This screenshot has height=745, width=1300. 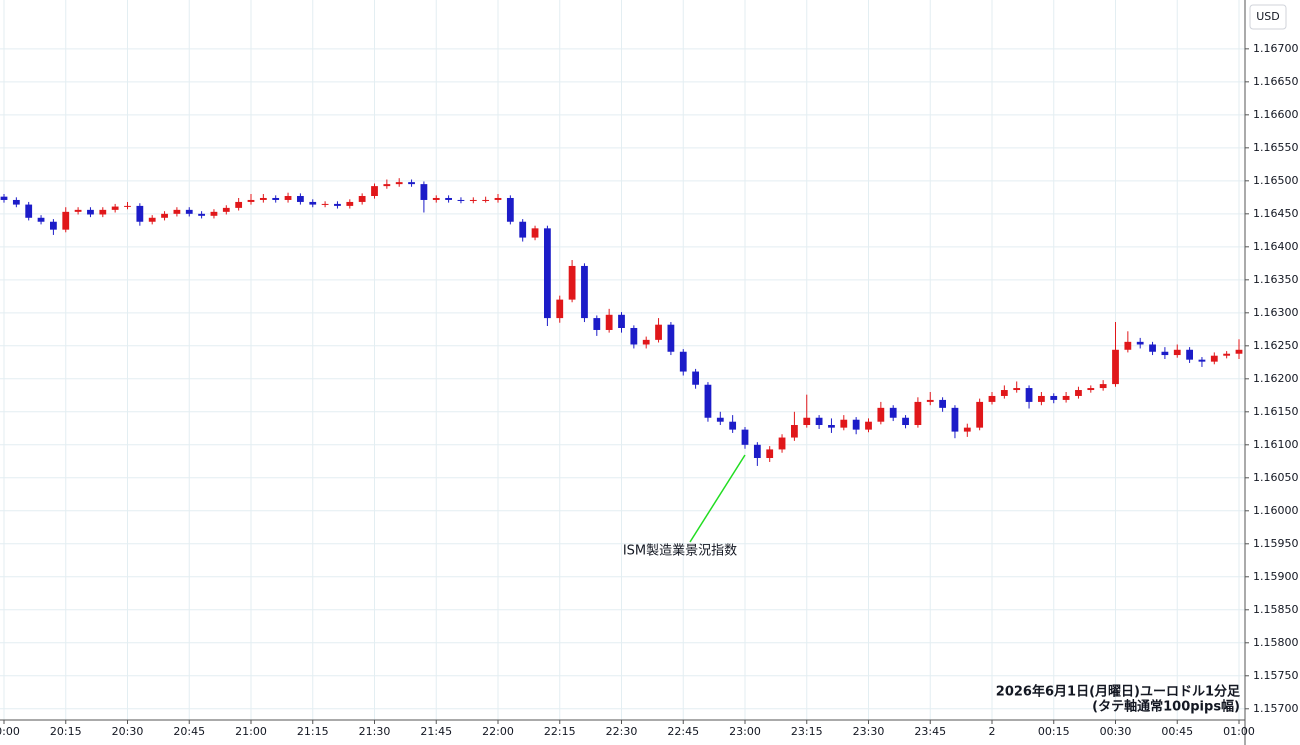 What do you see at coordinates (807, 731) in the screenshot?
I see `x-tick-label: 23:15` at bounding box center [807, 731].